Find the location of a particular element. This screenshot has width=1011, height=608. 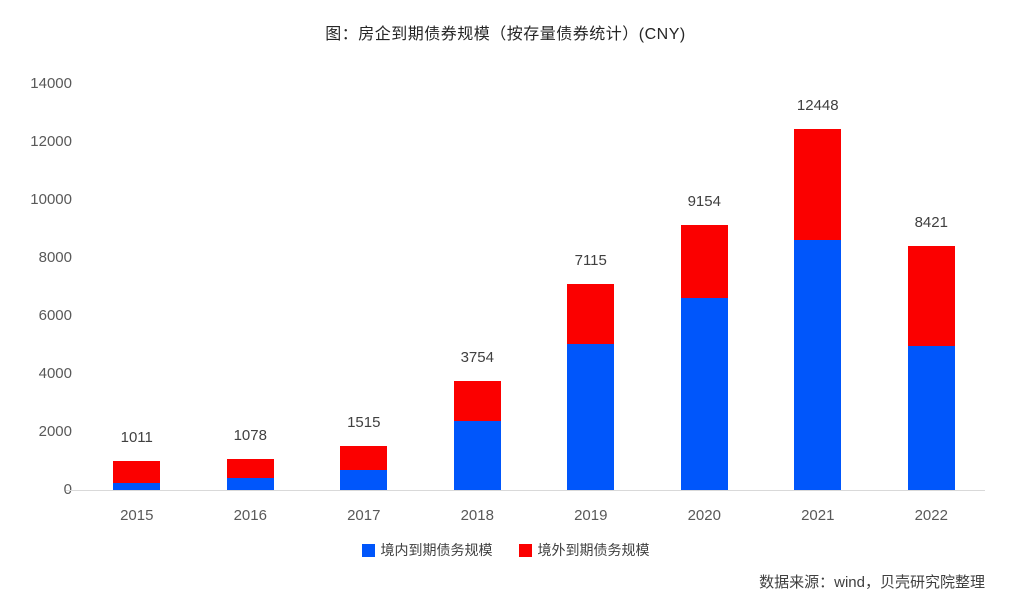

legend: 境内到期债务规模 境外到期债务规模 is located at coordinates (505, 550).